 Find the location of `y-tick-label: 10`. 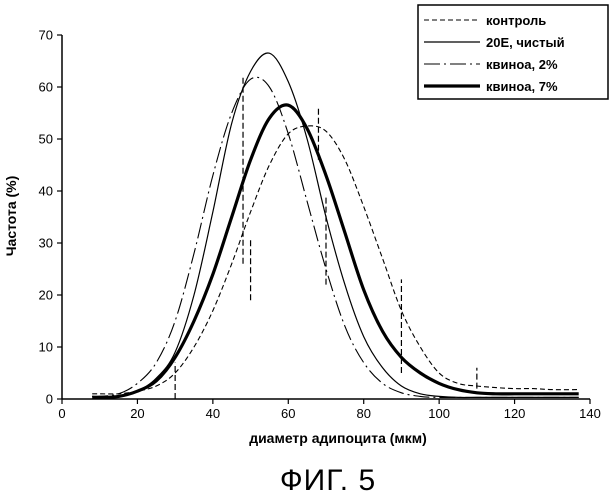

y-tick-label: 10 is located at coordinates (46, 347).